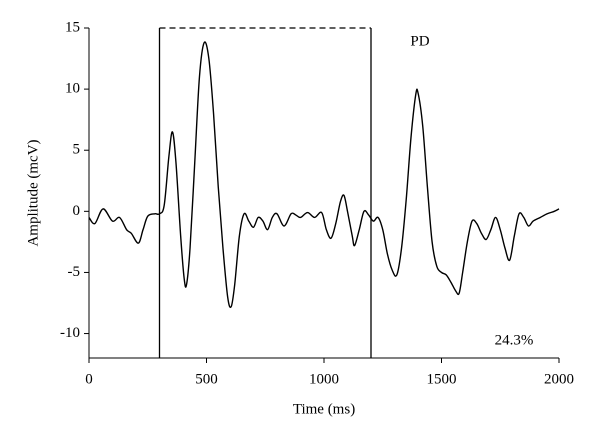  Describe the element at coordinates (206, 379) in the screenshot. I see `x-tick-label: 500` at that location.